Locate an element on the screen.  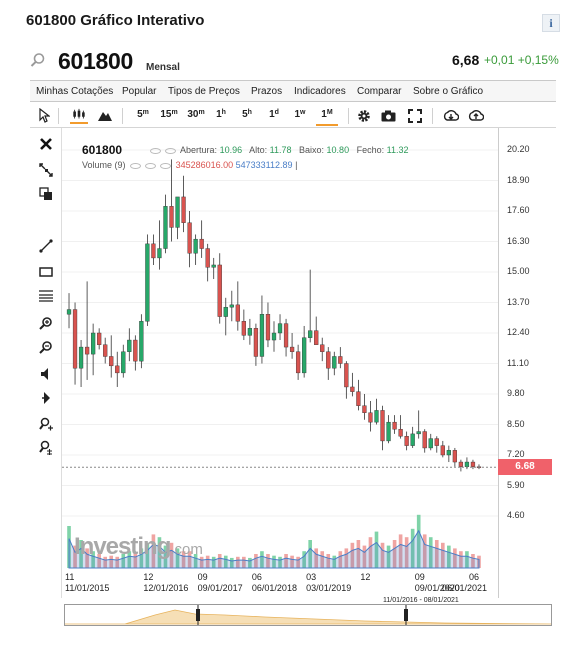
interval-15m: 15m is located at coordinates (169, 114).